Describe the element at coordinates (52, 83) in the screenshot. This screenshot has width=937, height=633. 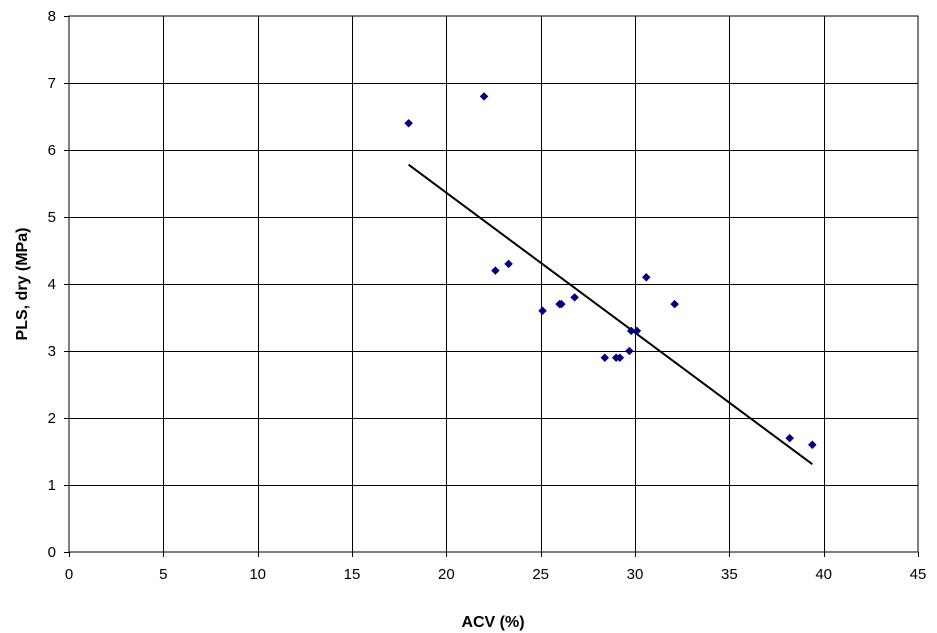
I see `y-tick-label: 7` at that location.